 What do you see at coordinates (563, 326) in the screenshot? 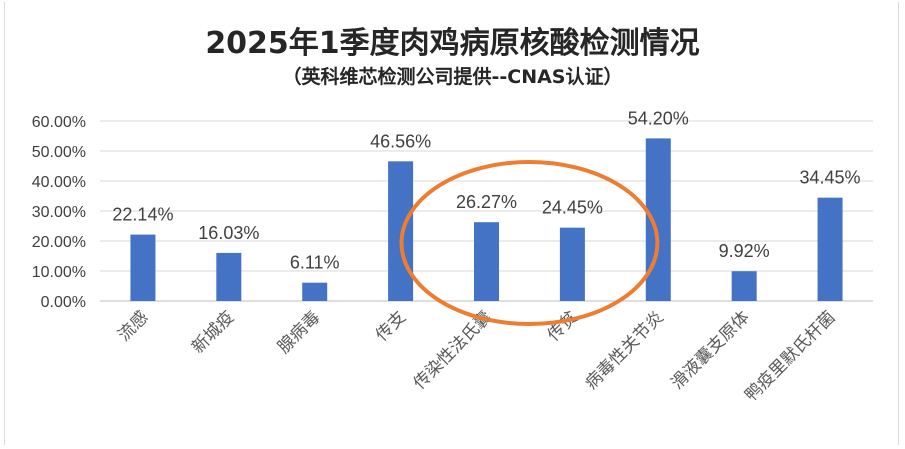
I see `category-label: 传贫` at bounding box center [563, 326].